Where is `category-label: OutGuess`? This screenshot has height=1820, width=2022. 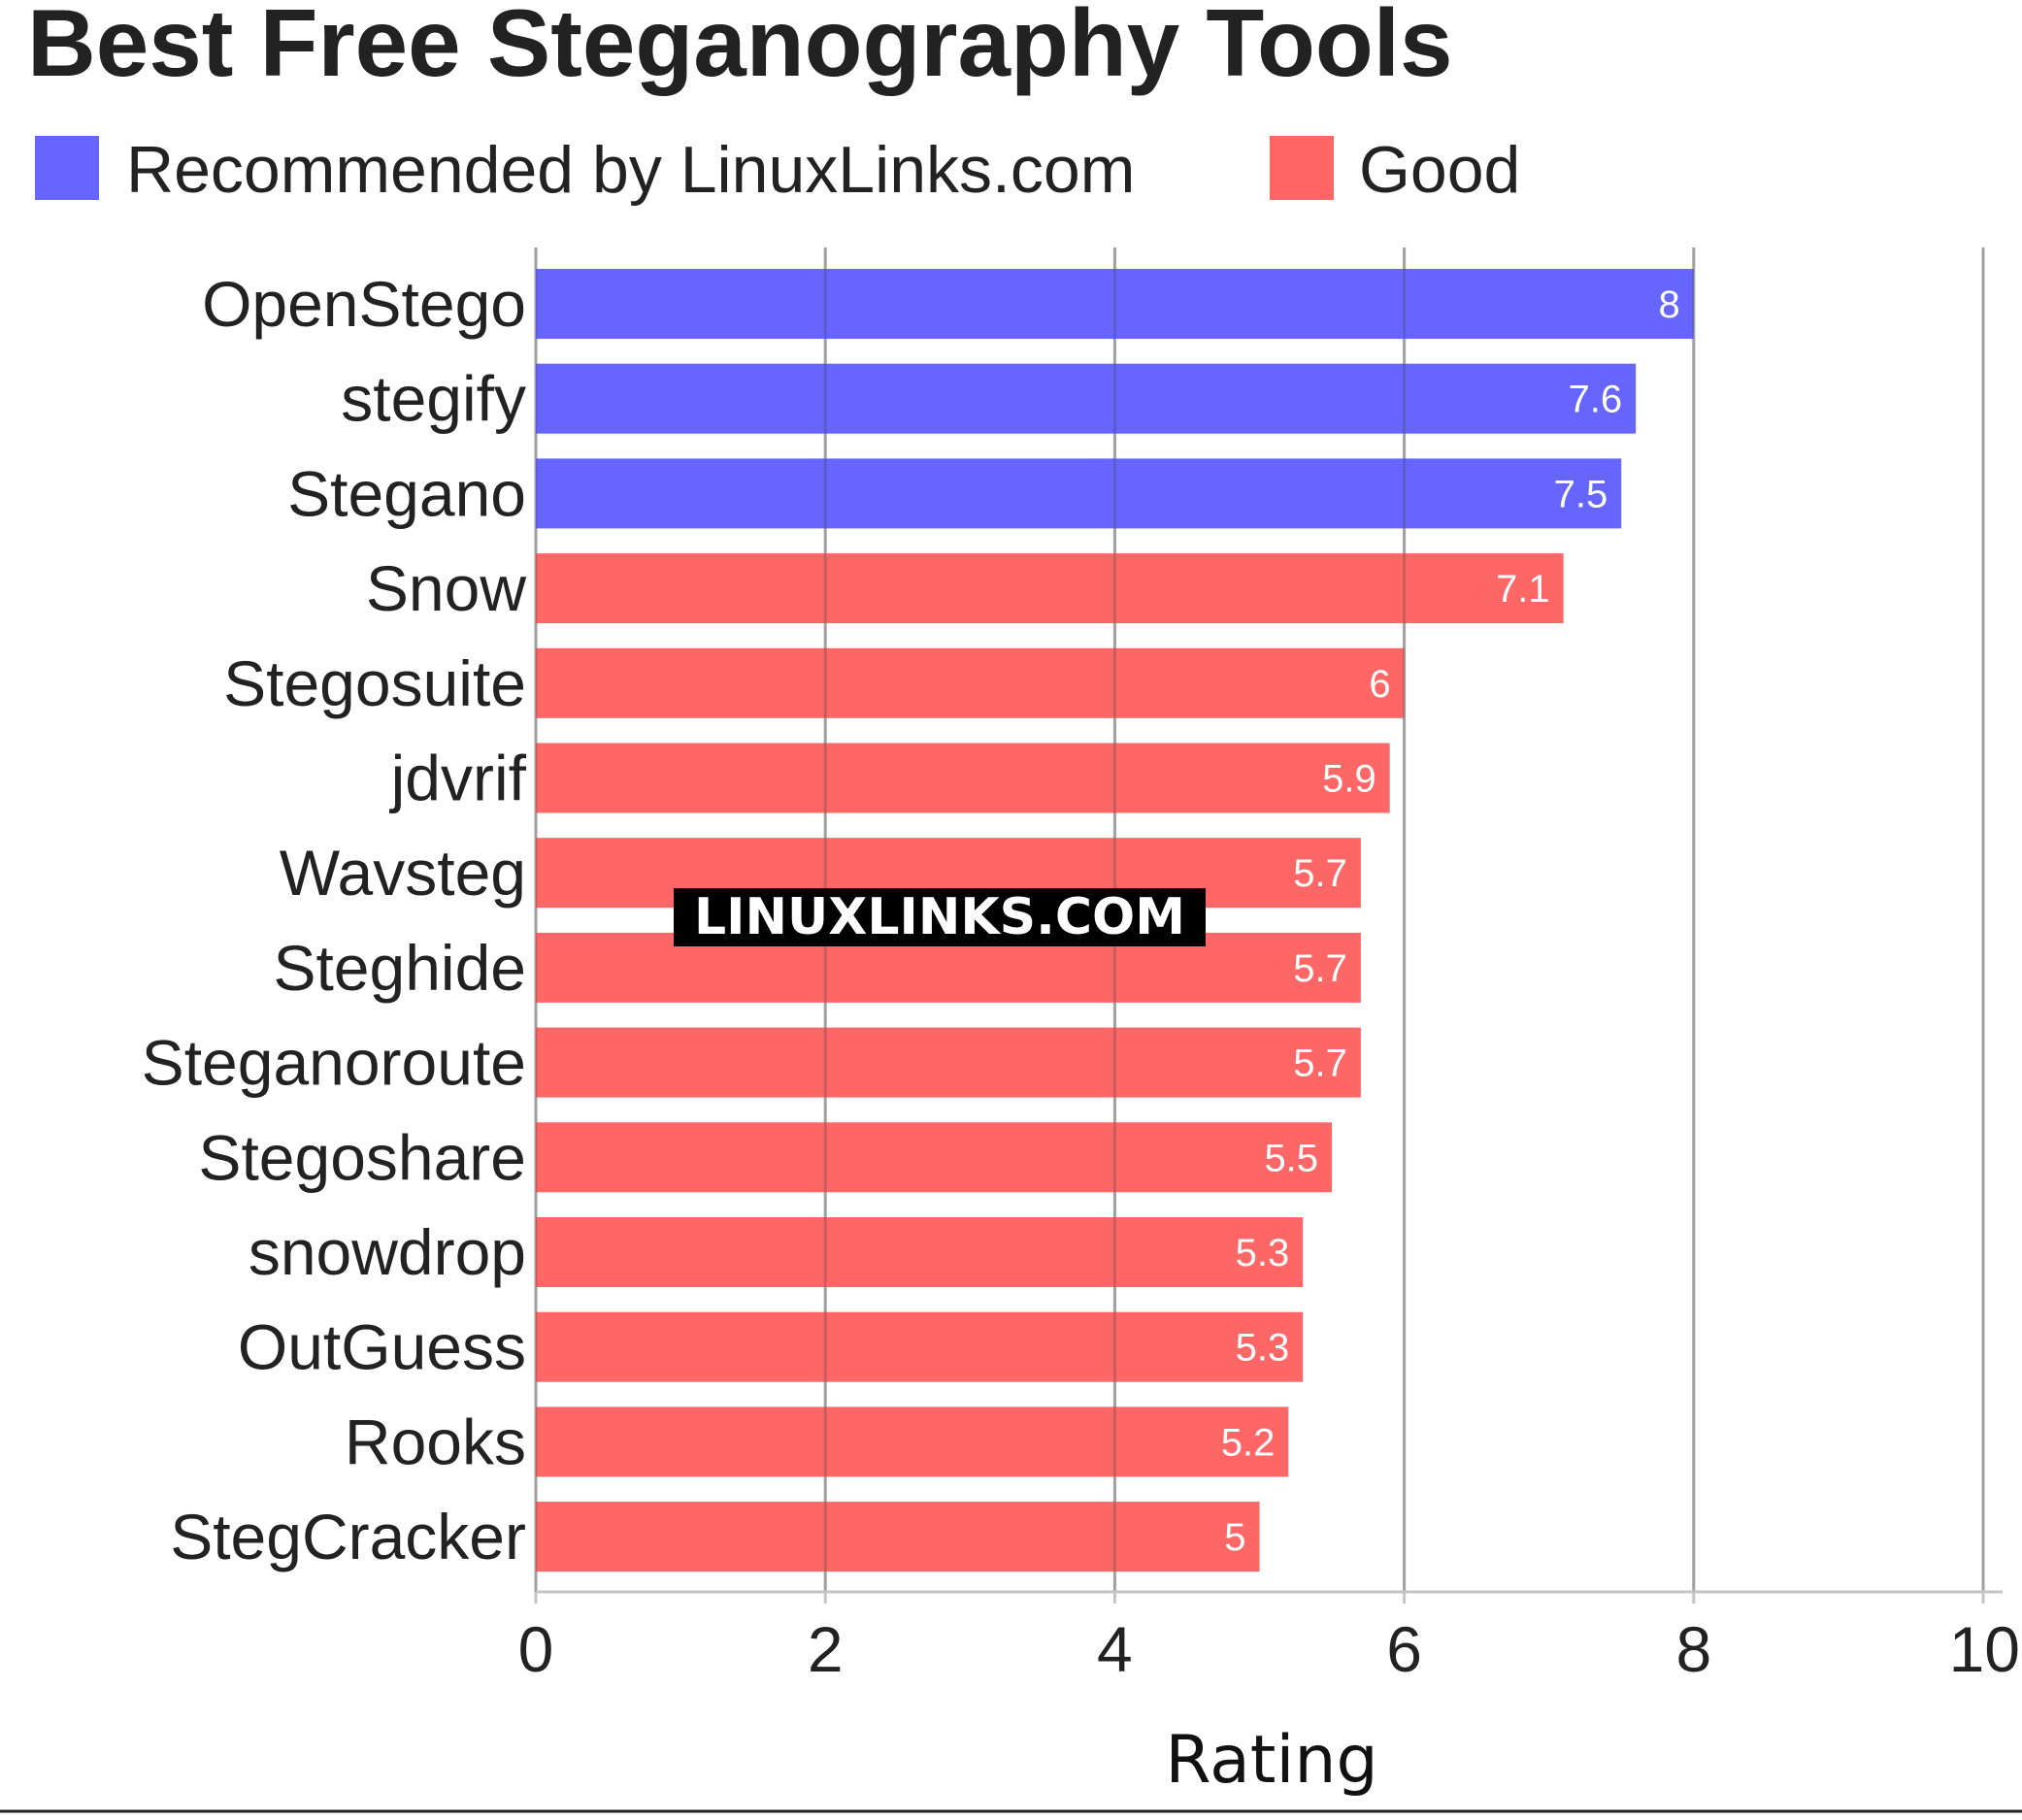
category-label: OutGuess is located at coordinates (382, 1347).